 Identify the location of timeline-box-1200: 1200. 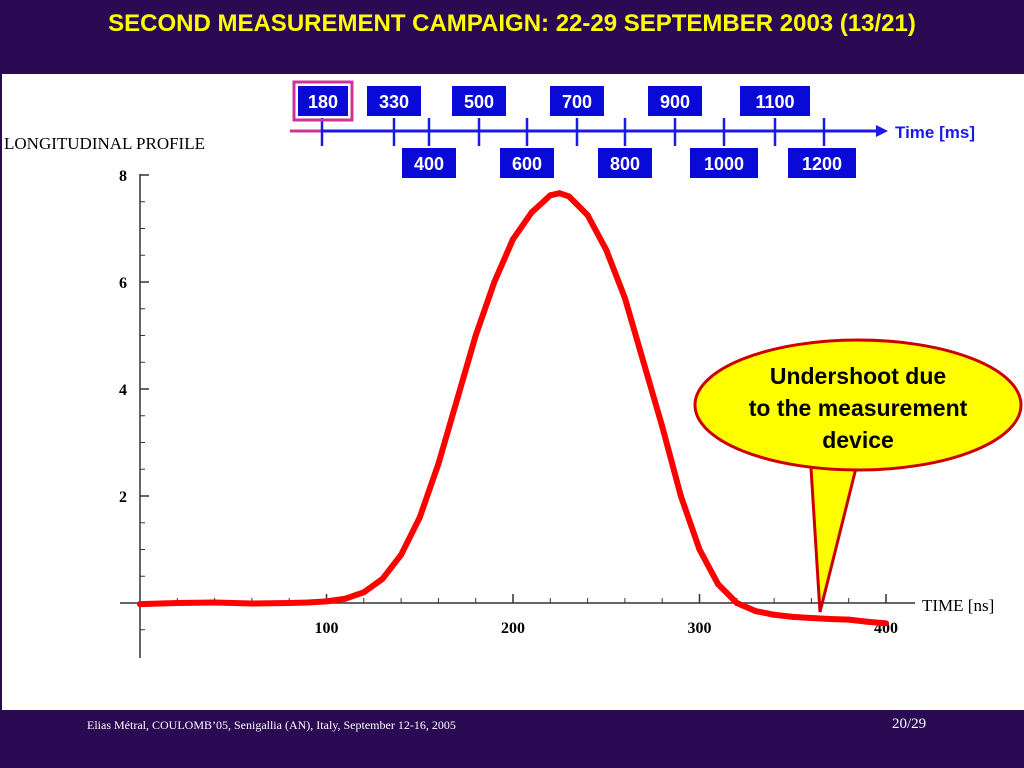
(822, 163).